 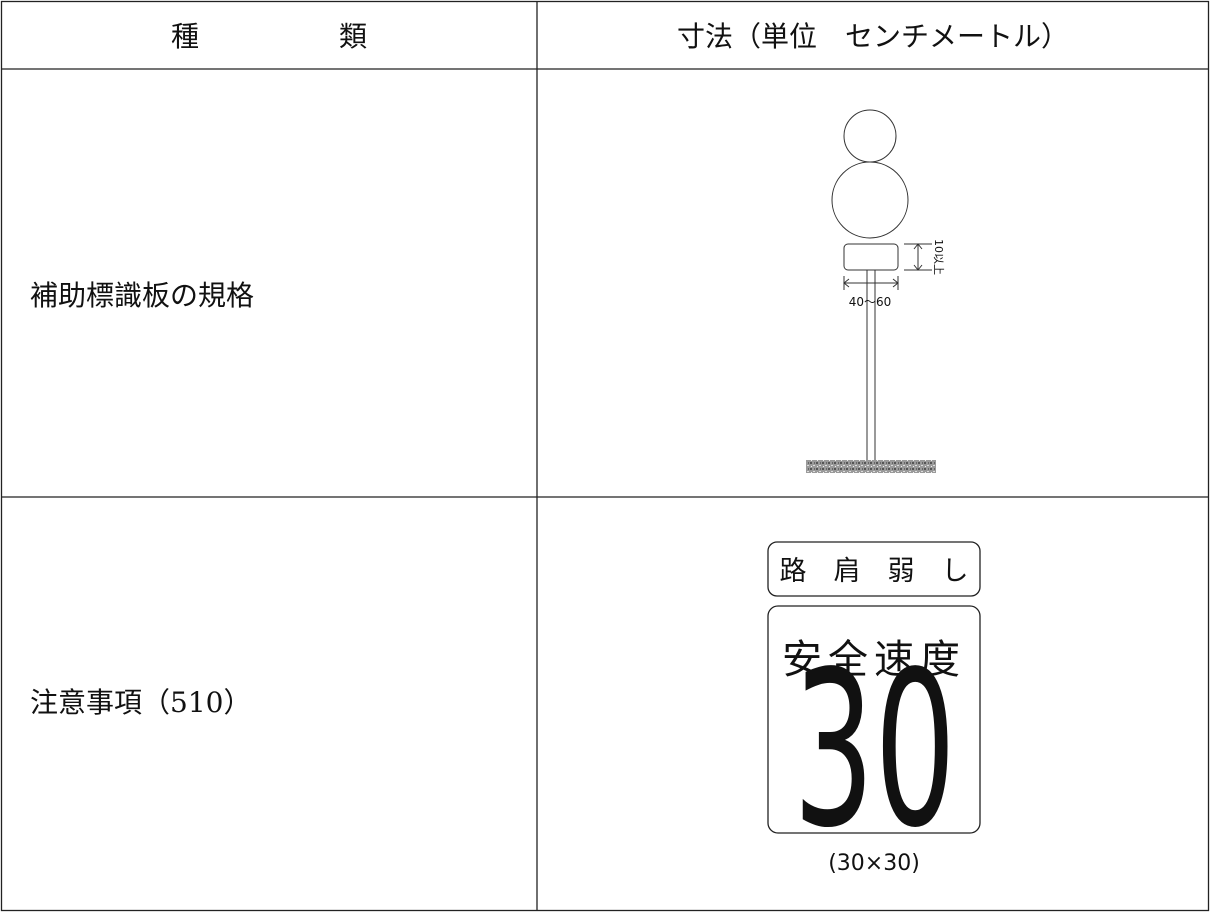 What do you see at coordinates (874, 571) in the screenshot?
I see `sign-text: 路 肩 弱 し` at bounding box center [874, 571].